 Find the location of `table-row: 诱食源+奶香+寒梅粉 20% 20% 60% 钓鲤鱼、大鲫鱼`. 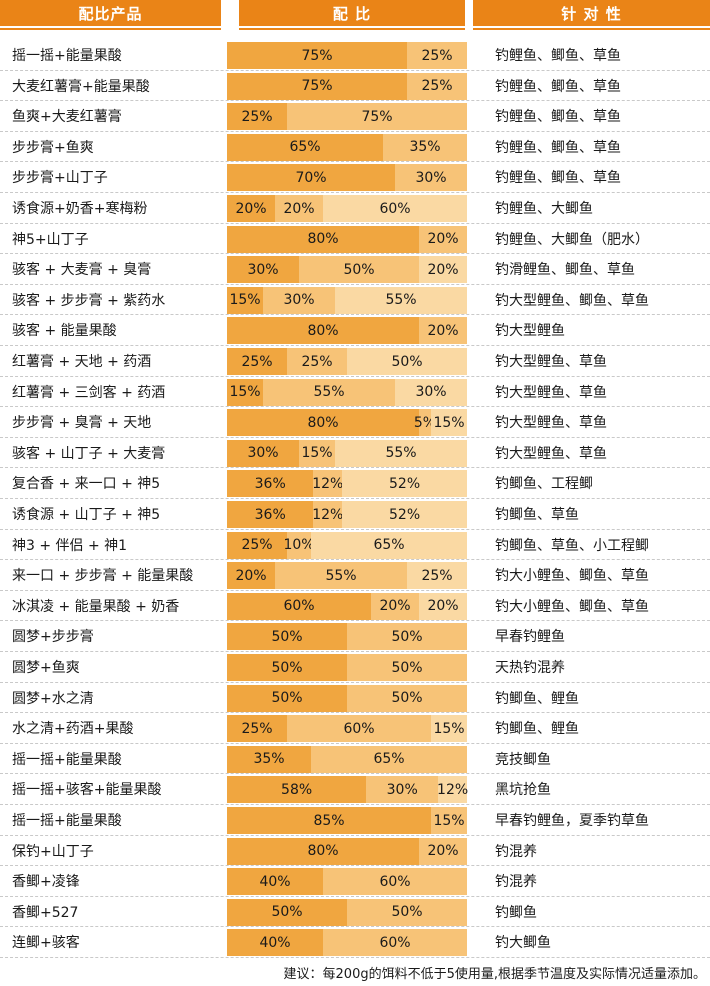

table-row: 诱食源+奶香+寒梅粉 20% 20% 60% 钓鲤鱼、大鲫鱼 is located at coordinates (355, 208).